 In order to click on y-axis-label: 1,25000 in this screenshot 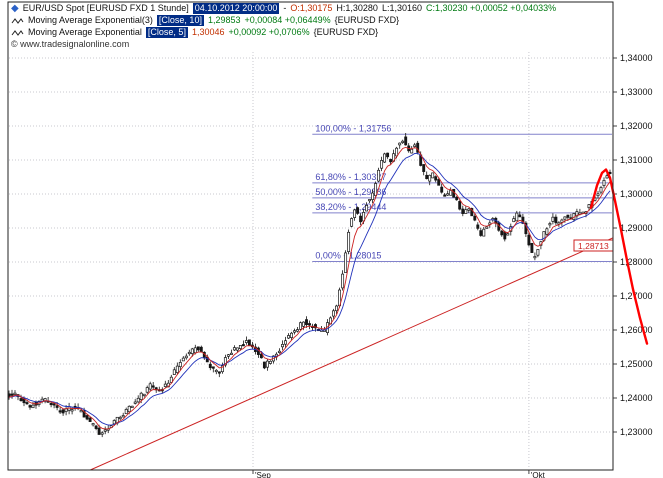, I will do `click(636, 364)`.